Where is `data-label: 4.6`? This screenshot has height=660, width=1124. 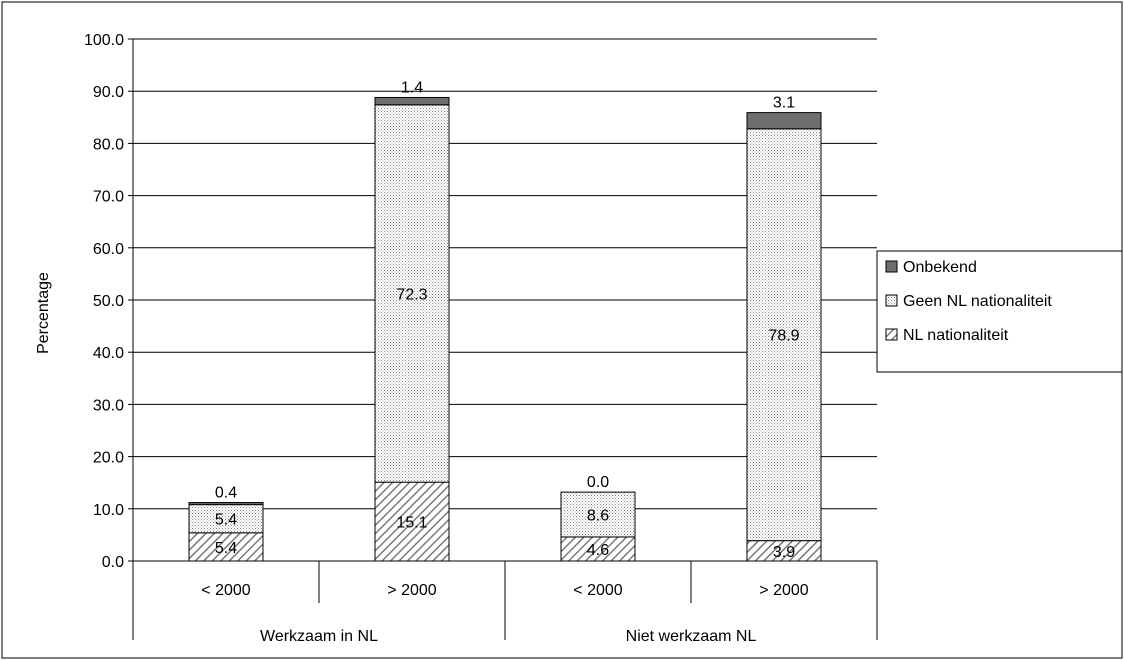
data-label: 4.6 is located at coordinates (598, 550).